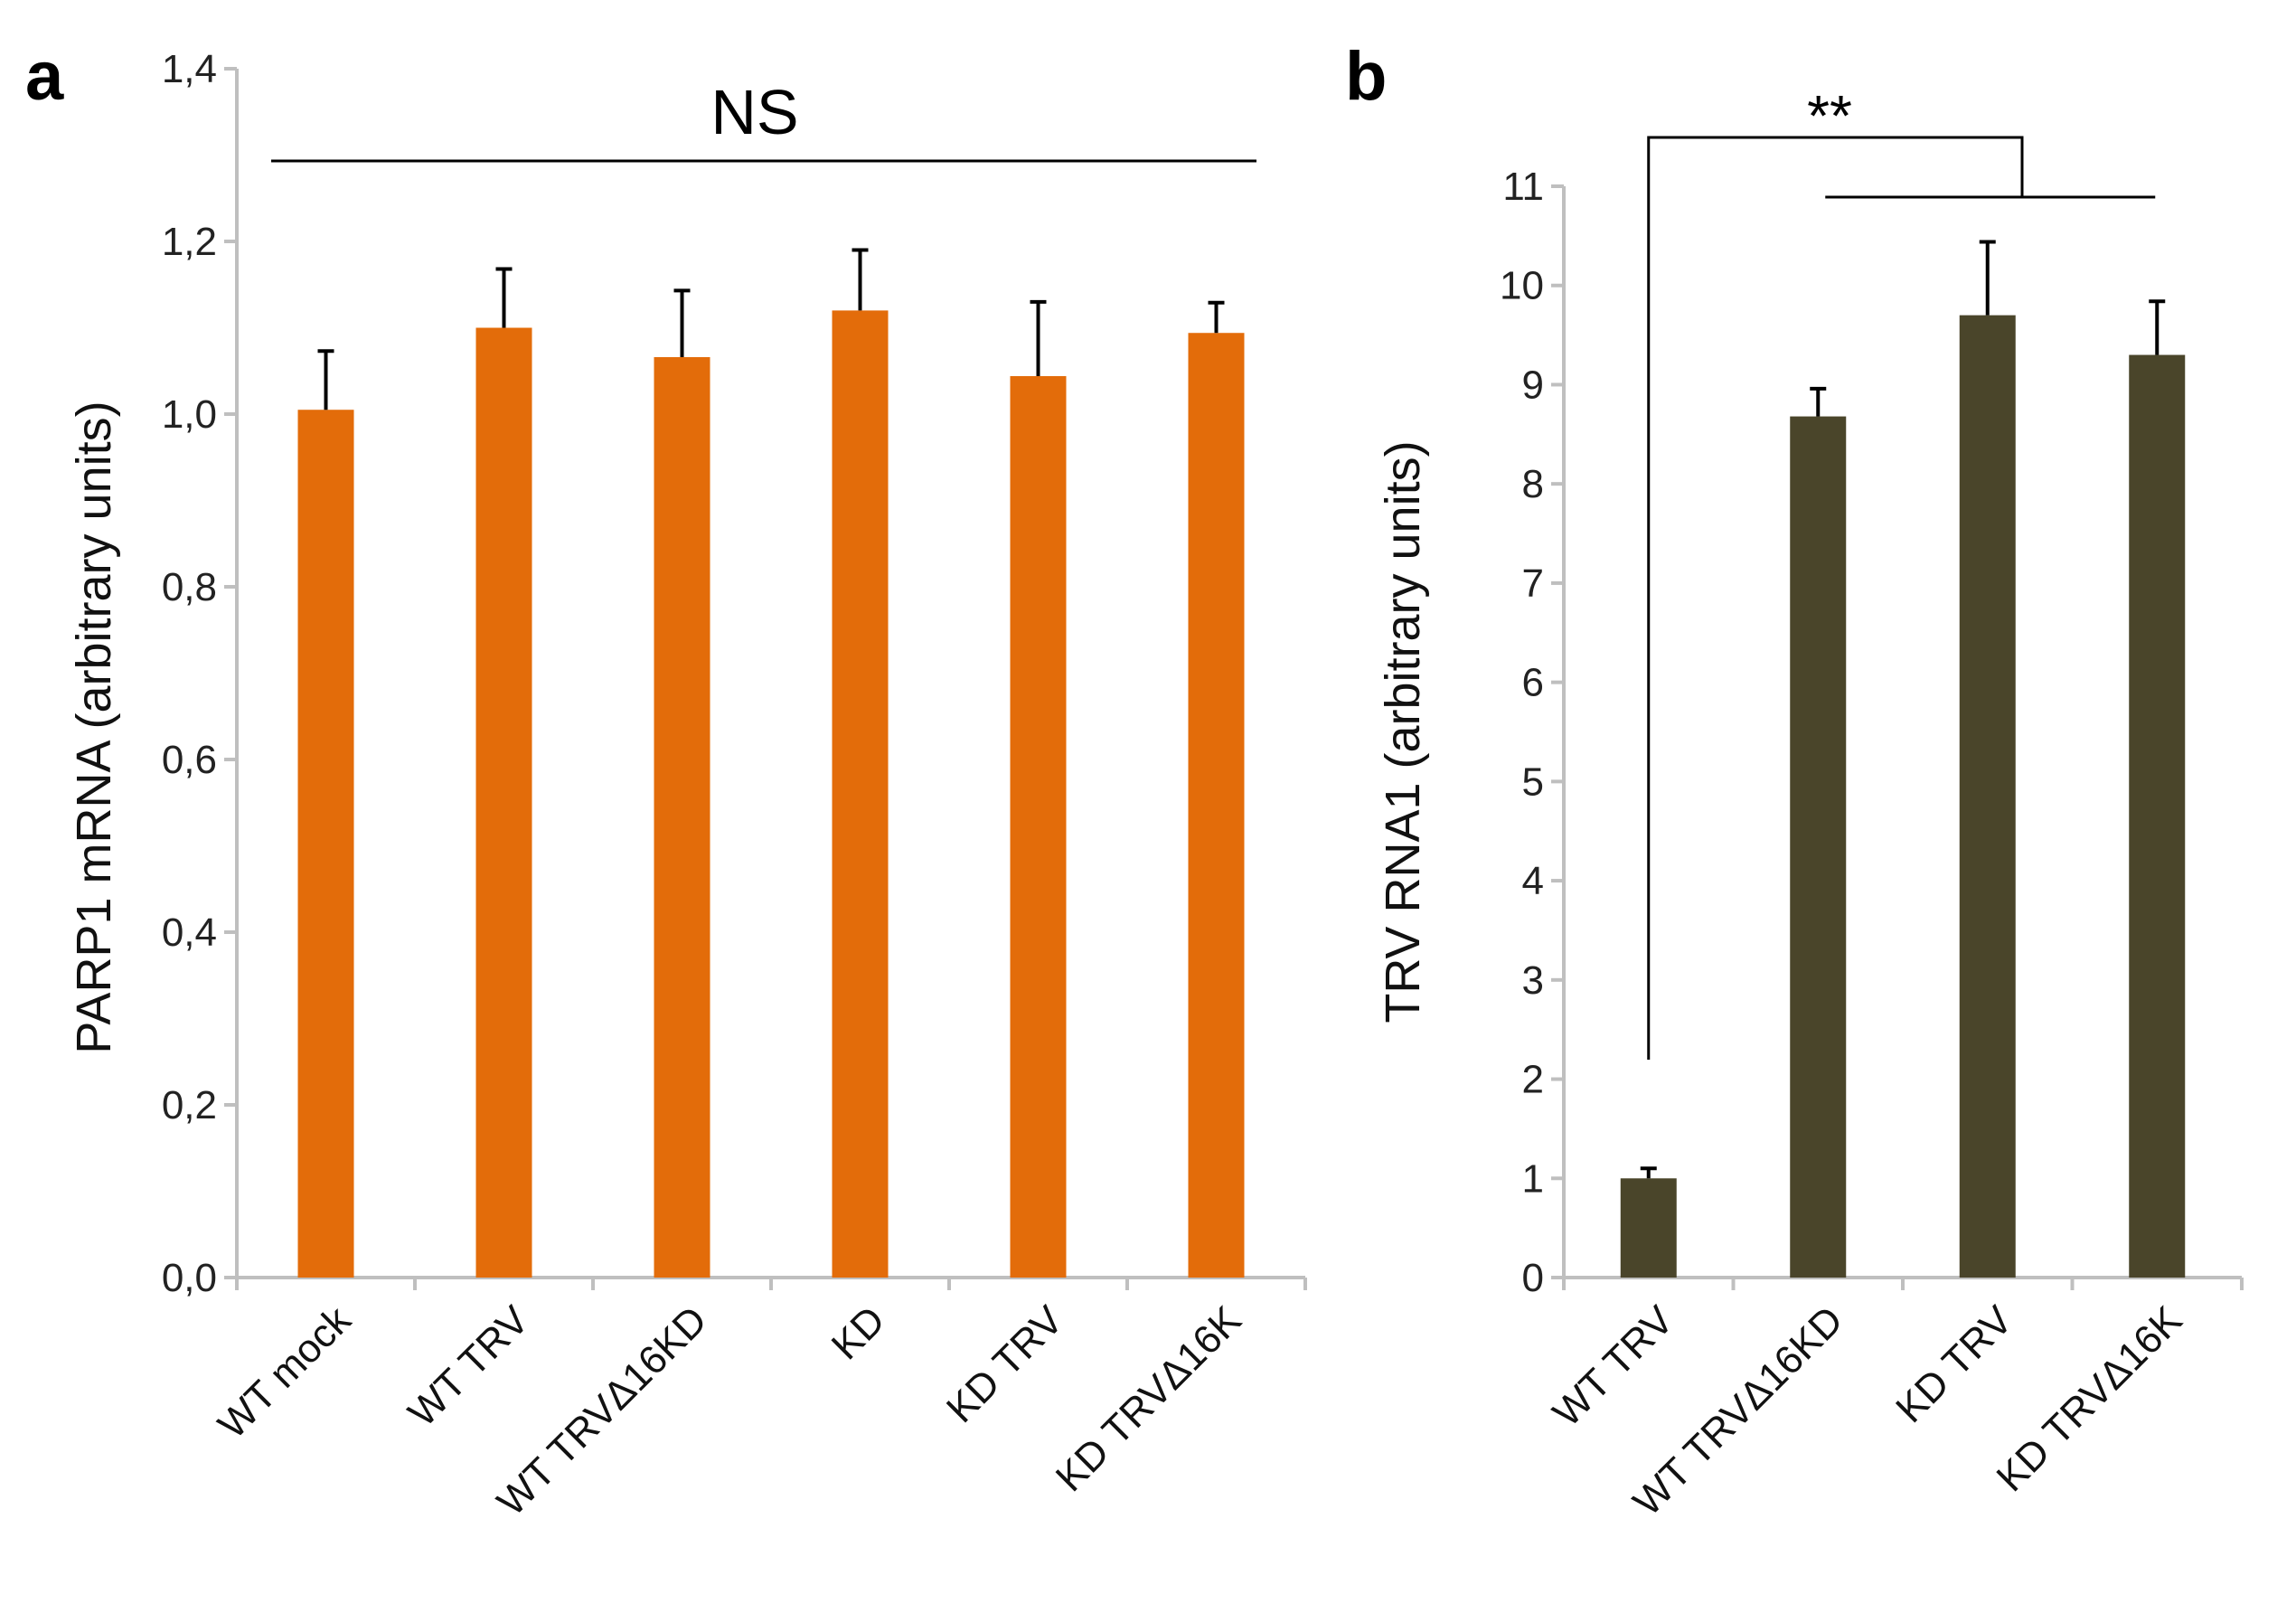 This screenshot has height=1613, width=2296. I want to click on y-tick-label: 4, so click(1533, 881).